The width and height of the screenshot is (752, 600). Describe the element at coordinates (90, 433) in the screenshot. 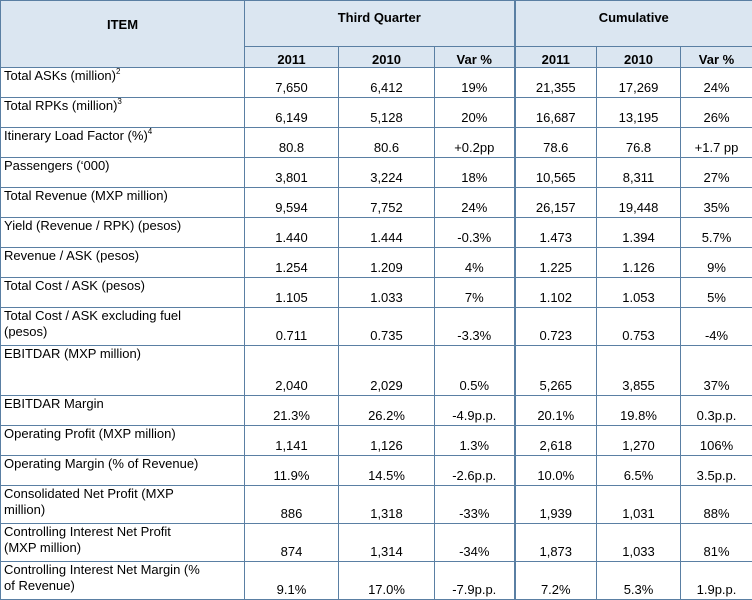

I see `row-label-text: Operating Profit (MXP million)` at that location.